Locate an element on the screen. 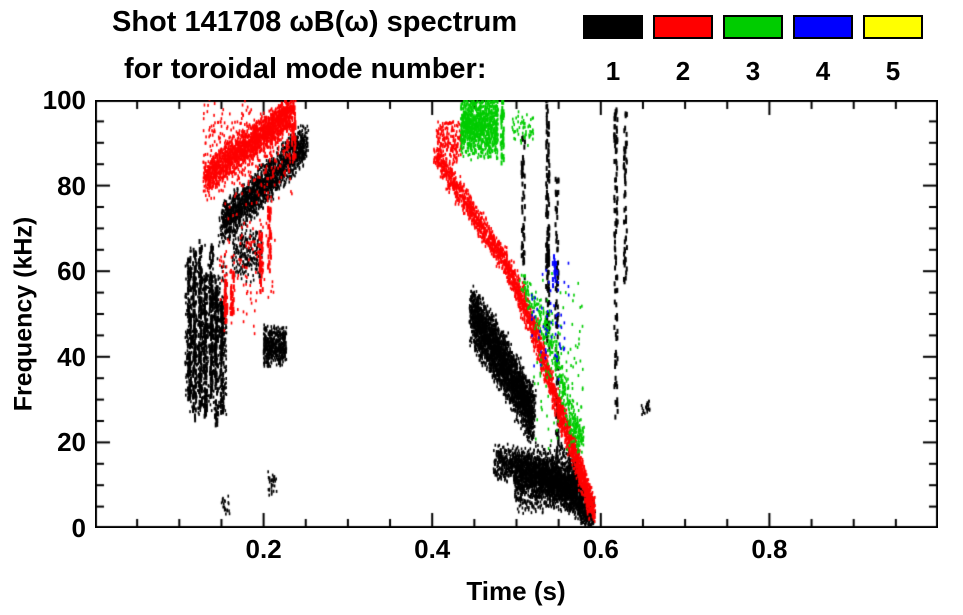 The height and width of the screenshot is (615, 963). legend-label-mode-2: 2 is located at coordinates (683, 71).